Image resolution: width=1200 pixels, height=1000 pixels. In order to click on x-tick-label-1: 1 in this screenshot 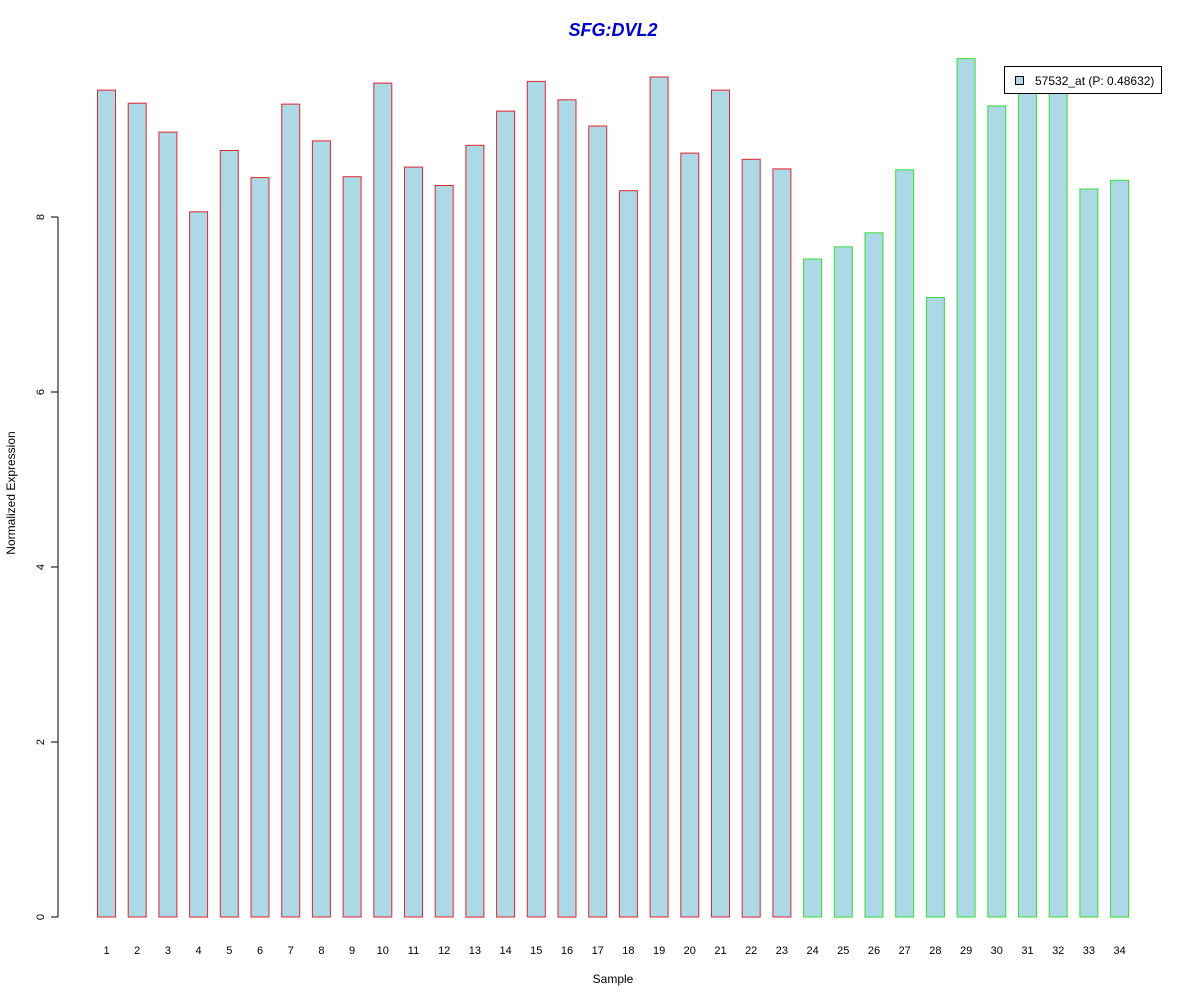, I will do `click(106, 951)`.